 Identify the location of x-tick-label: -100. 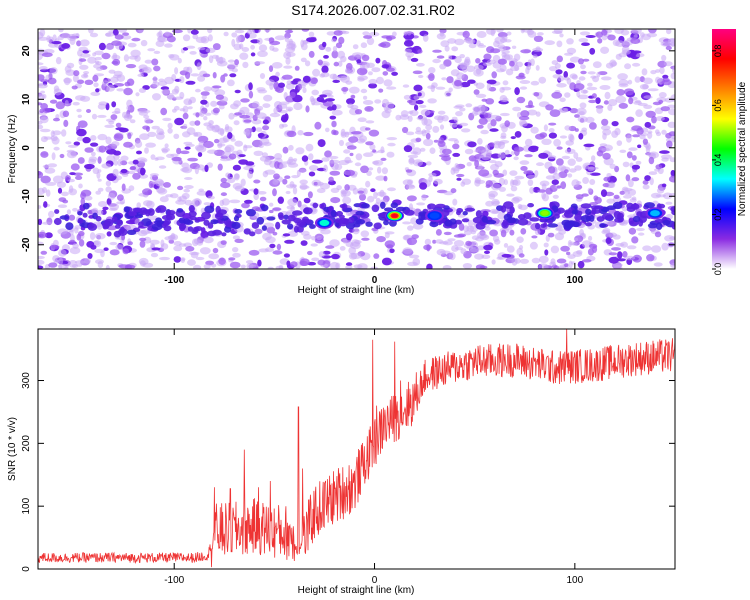
(174, 280).